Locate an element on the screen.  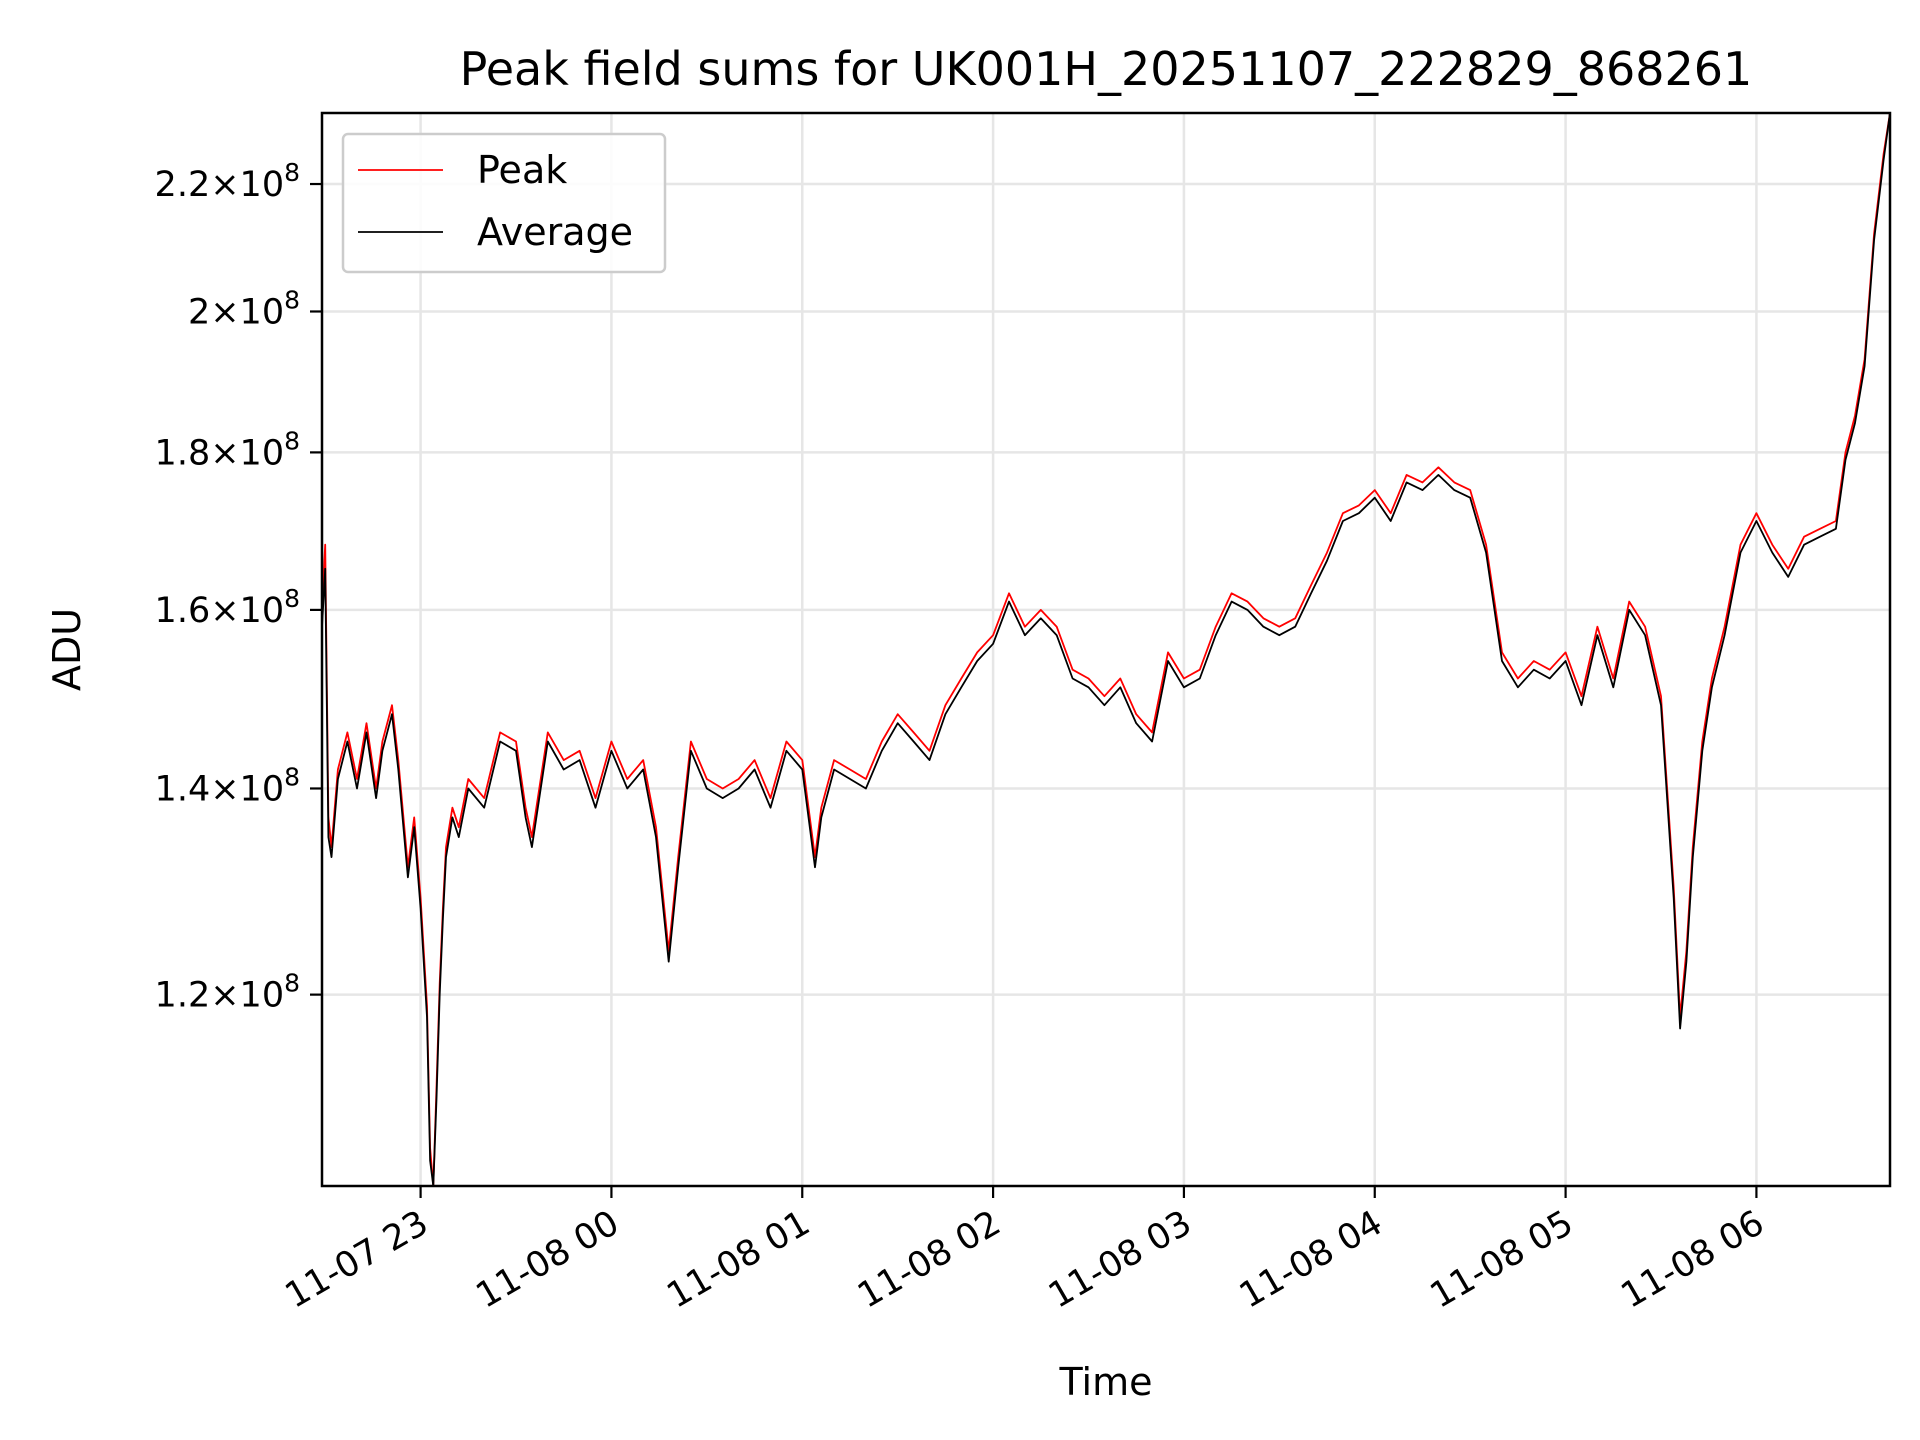
y-tick-mantissa: 1.8 is located at coordinates (183, 453).